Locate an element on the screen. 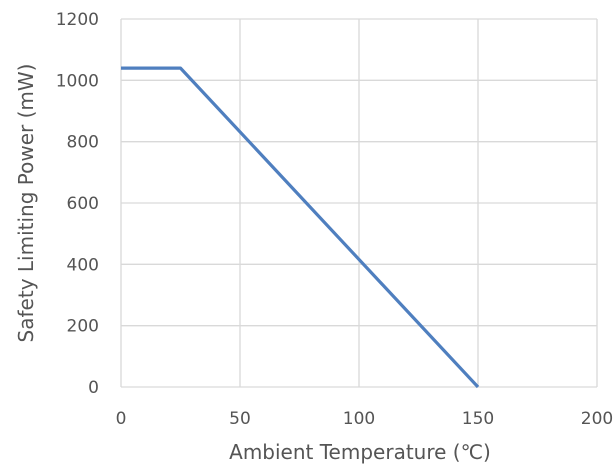 The image size is (615, 467). y-tick-label: 200 is located at coordinates (83, 327).